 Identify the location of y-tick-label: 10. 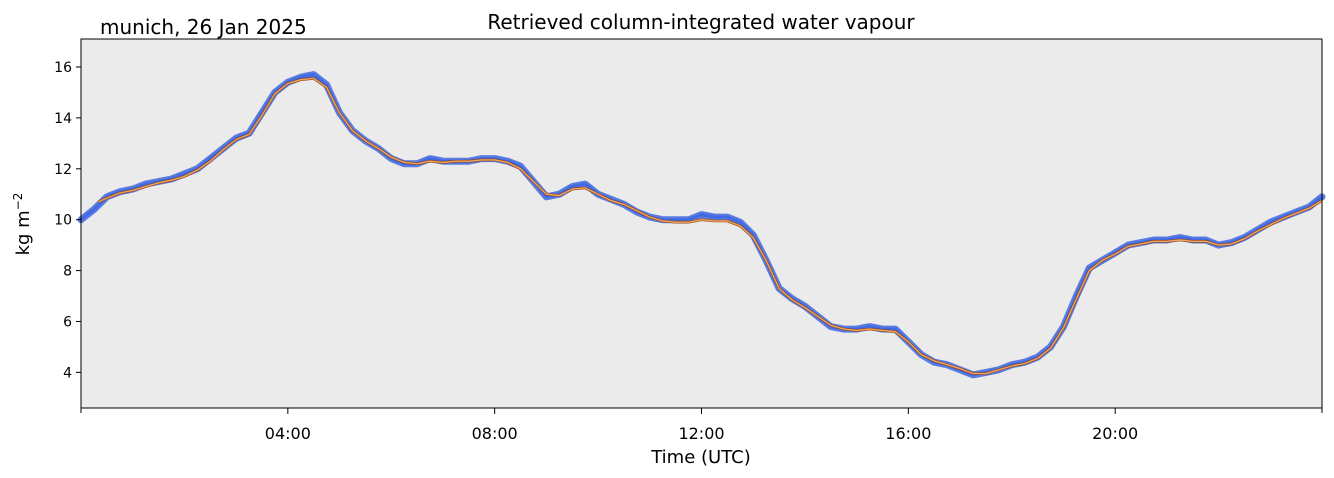
(63, 221).